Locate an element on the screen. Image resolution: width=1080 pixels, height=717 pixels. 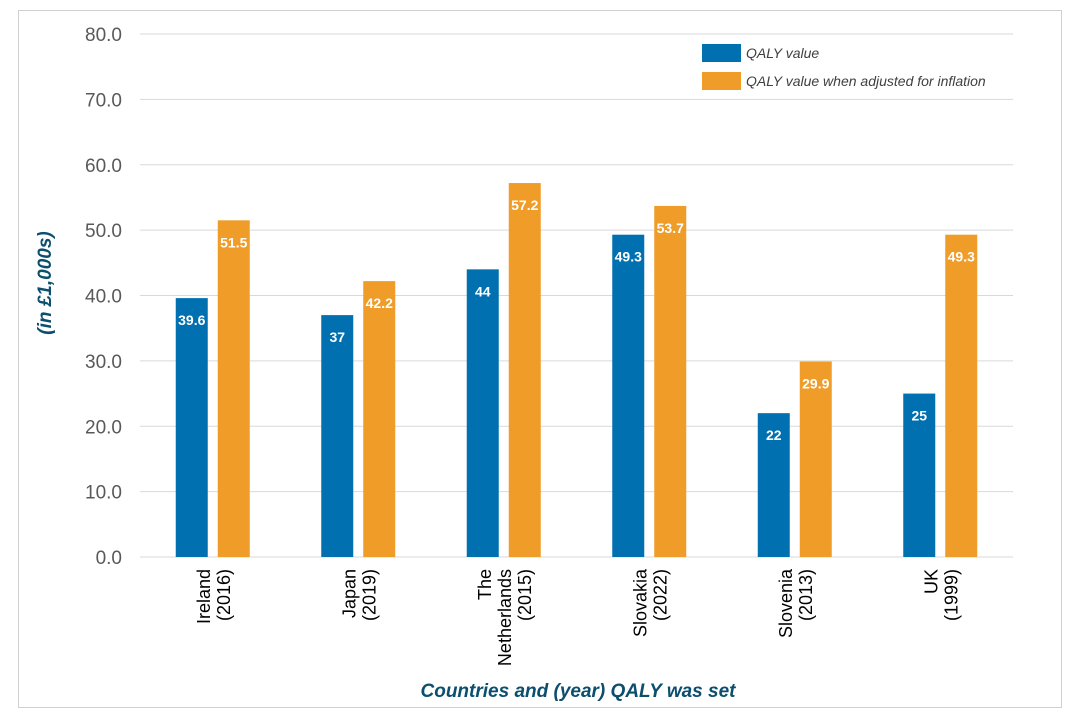
y-tick-label: 60.0 is located at coordinates (103, 166).